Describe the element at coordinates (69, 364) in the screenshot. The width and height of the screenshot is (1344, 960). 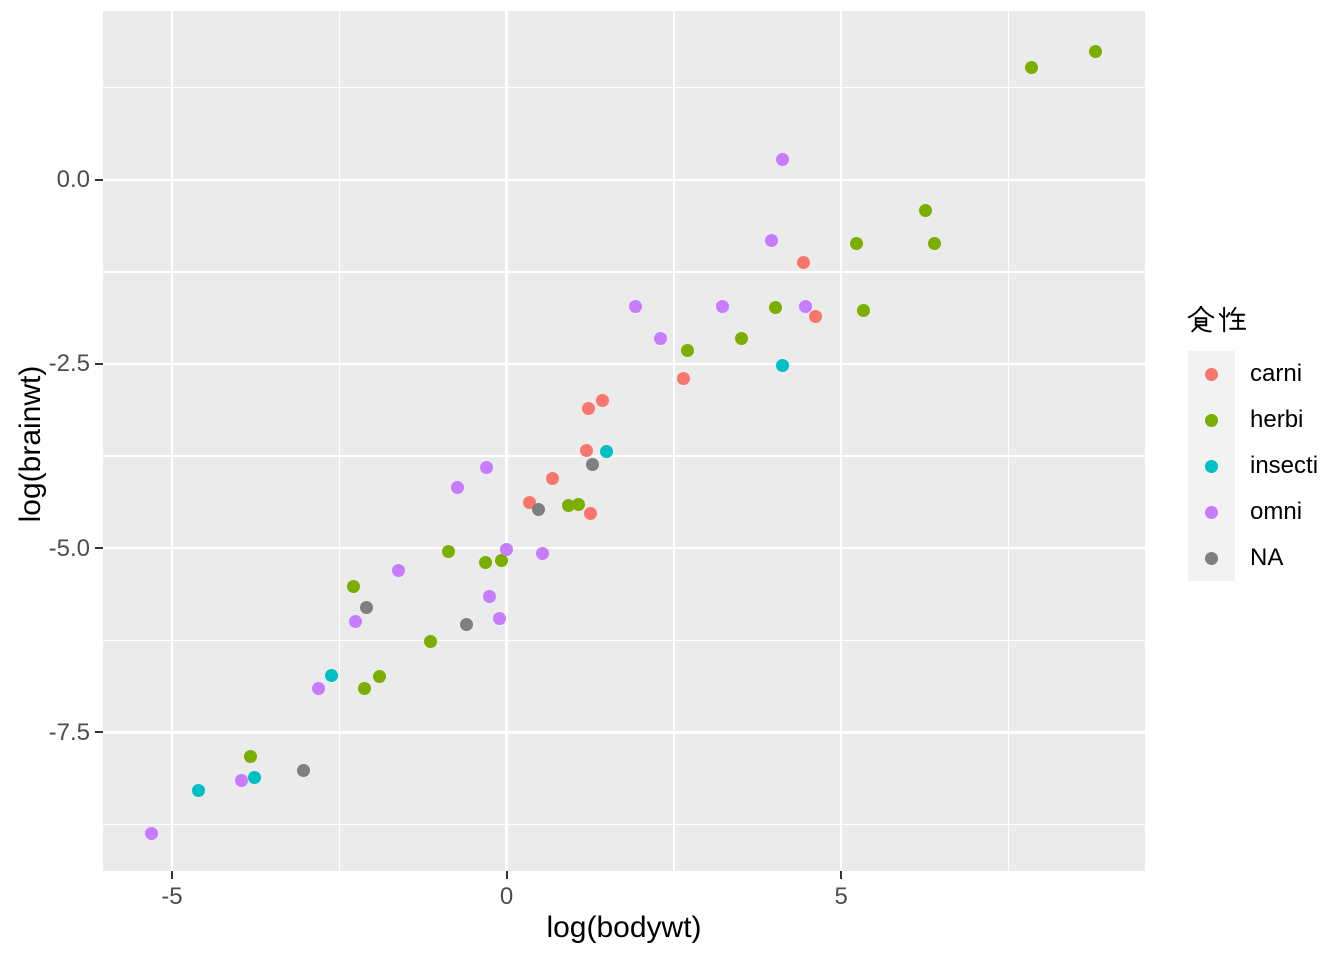
I see `y-tick-label: -2.5` at that location.